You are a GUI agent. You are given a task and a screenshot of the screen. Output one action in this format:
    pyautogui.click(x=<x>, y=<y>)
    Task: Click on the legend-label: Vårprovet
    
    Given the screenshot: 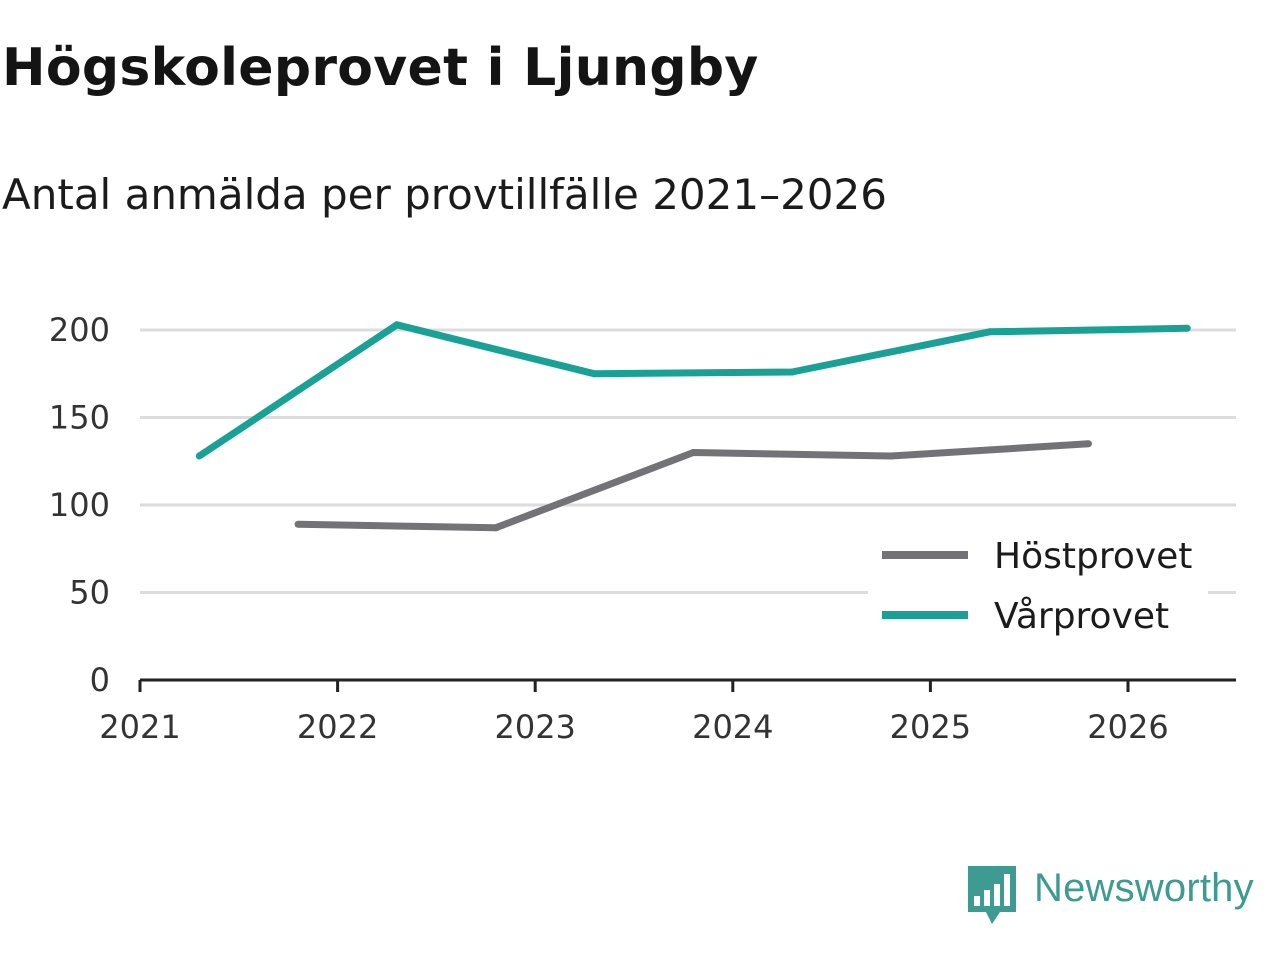 What is the action you would take?
    pyautogui.click(x=1081, y=616)
    